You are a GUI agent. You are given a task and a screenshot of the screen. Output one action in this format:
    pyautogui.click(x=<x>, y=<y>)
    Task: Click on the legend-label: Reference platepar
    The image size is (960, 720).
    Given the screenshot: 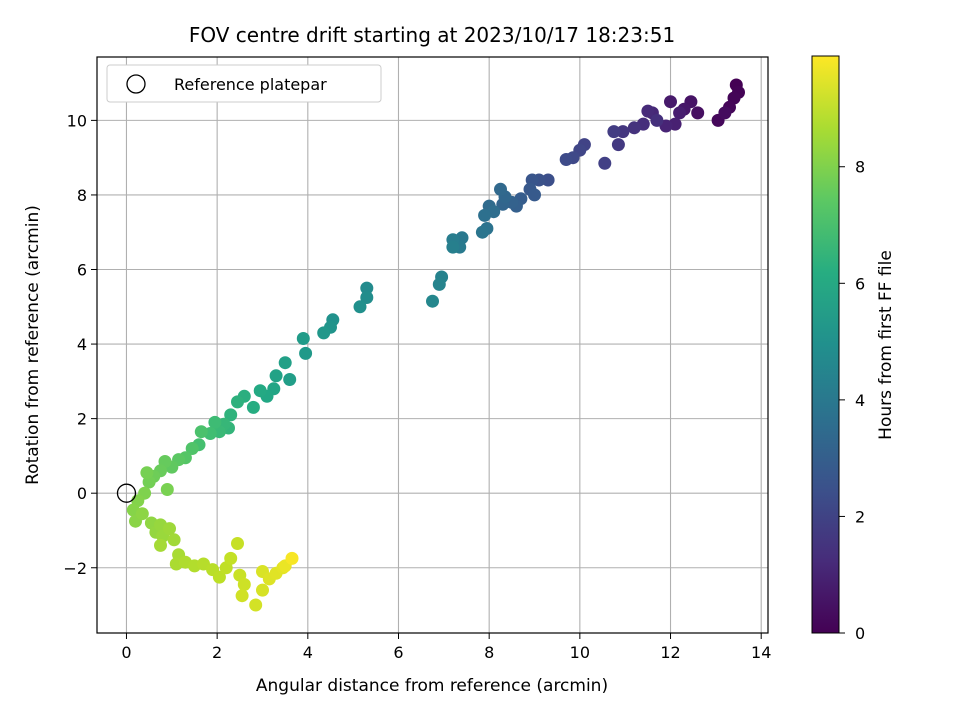 What is the action you would take?
    pyautogui.click(x=250, y=84)
    